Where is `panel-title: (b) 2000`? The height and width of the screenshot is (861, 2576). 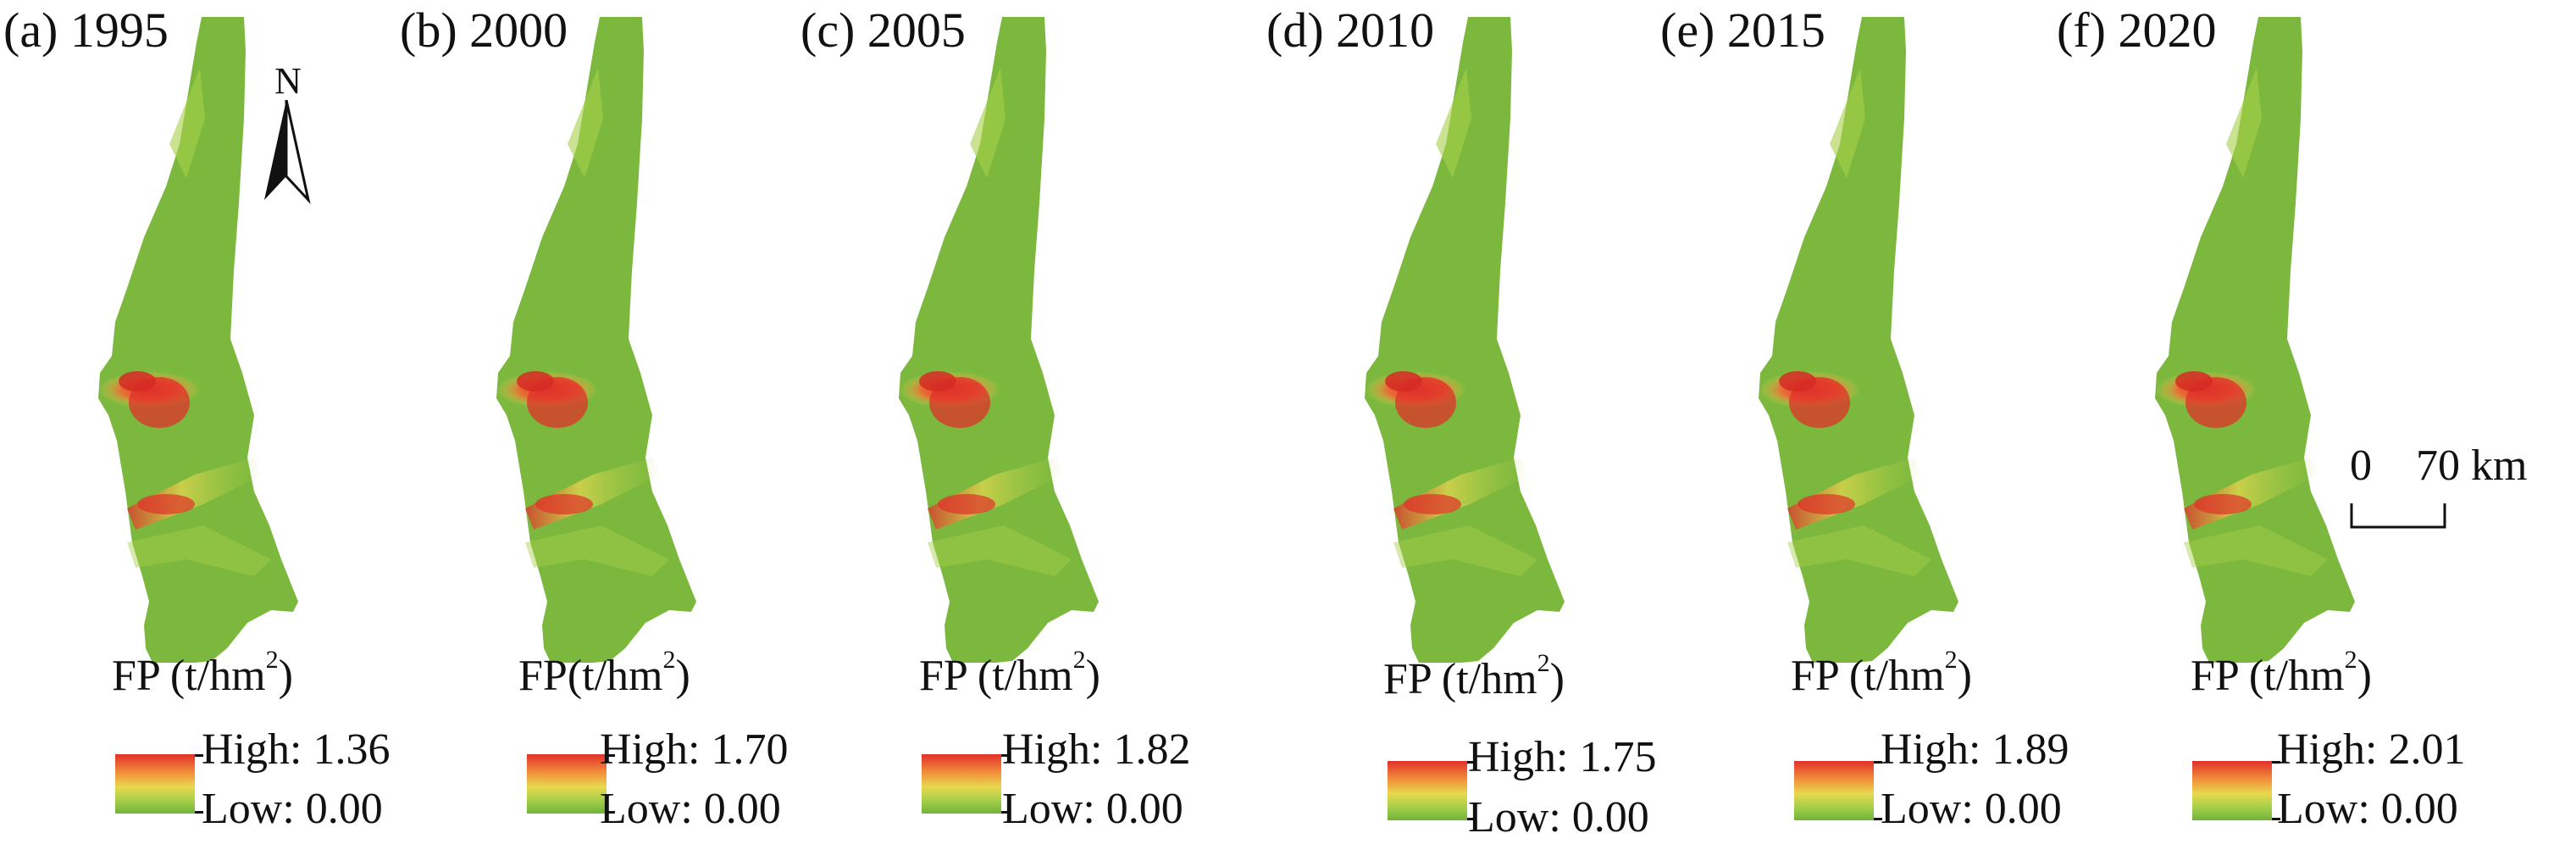 panel-title: (b) 2000 is located at coordinates (484, 31).